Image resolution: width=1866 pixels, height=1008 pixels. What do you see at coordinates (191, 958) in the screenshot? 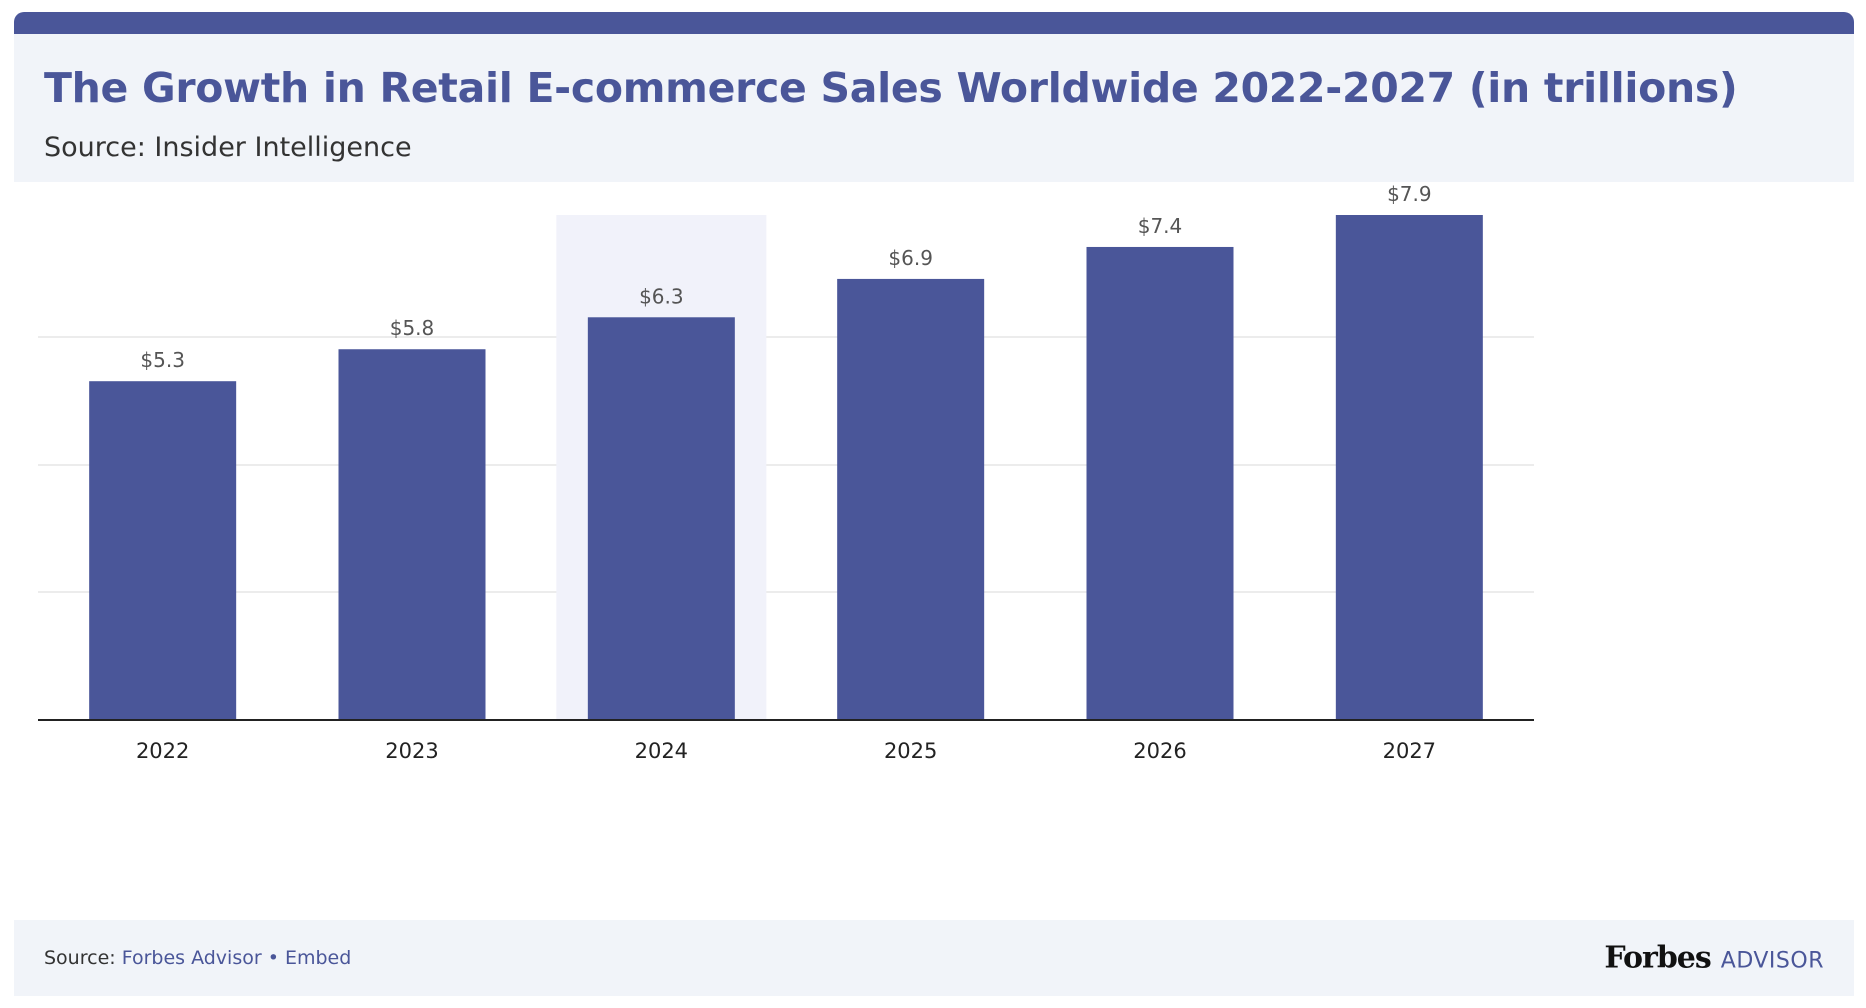
I see `forbes-advisor-link: Forbes Advisor` at bounding box center [191, 958].